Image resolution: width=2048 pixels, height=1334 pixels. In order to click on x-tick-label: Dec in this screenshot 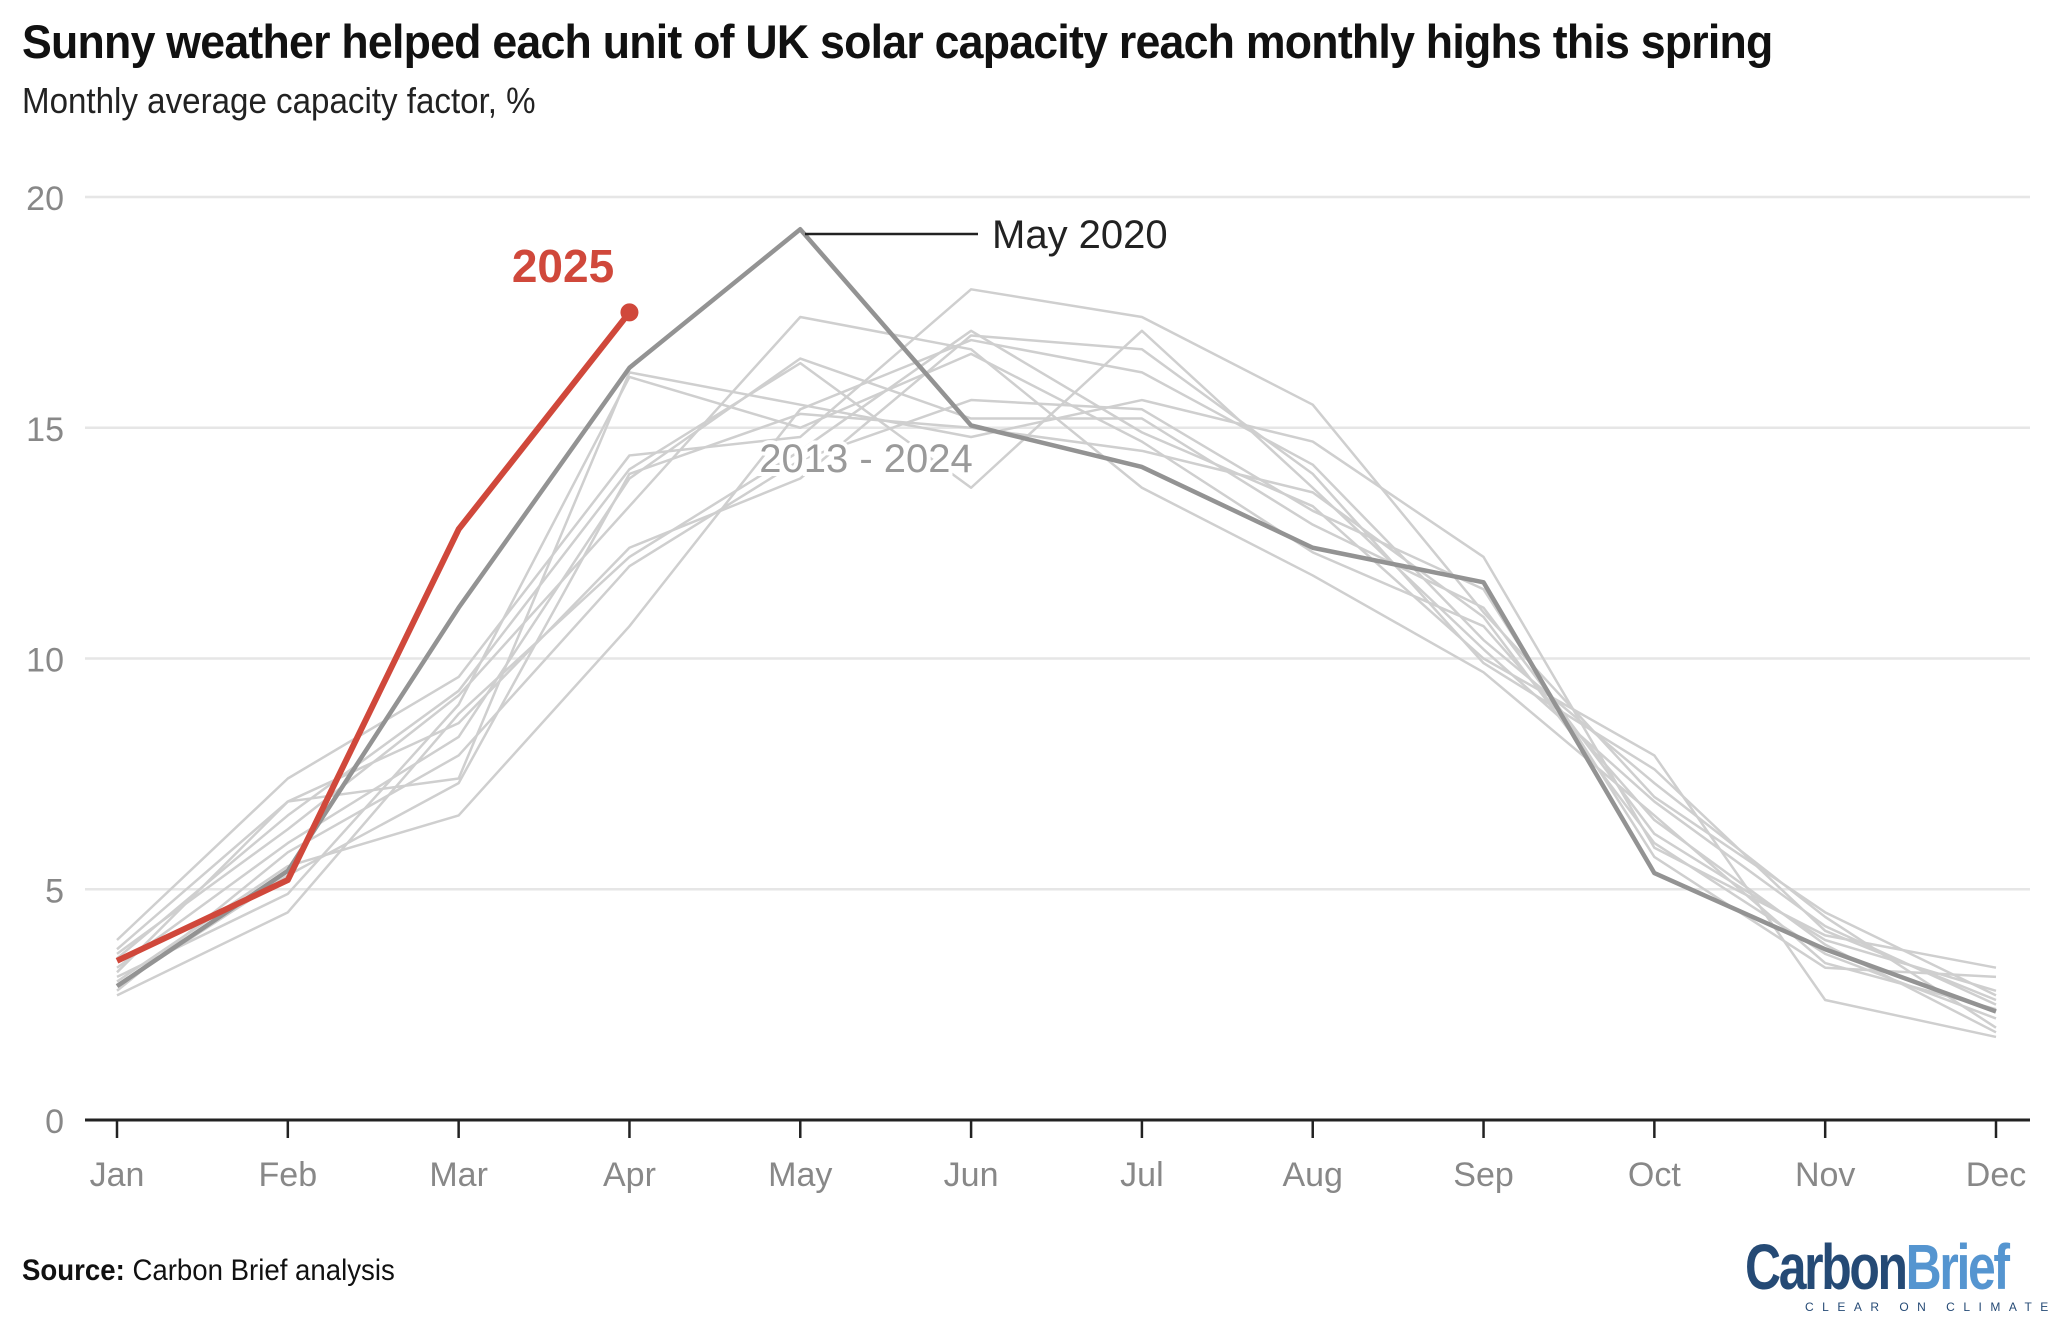, I will do `click(1996, 1175)`.